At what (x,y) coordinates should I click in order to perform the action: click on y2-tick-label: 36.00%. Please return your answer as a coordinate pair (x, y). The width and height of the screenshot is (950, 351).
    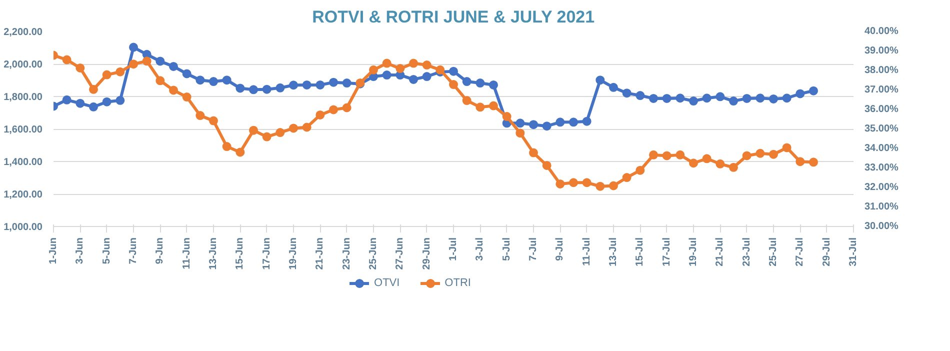
    Looking at the image, I should click on (881, 109).